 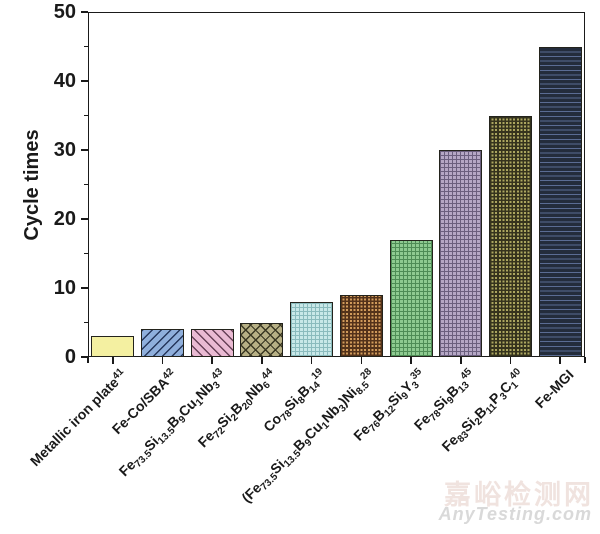 I want to click on watermark-domain: AnyTesting.com, so click(x=515, y=514).